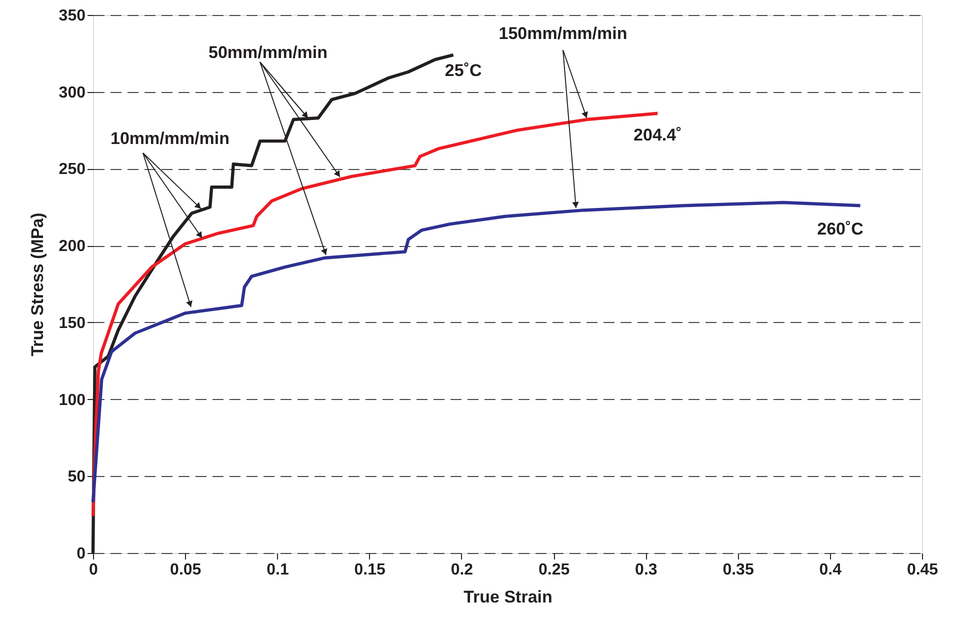 The width and height of the screenshot is (955, 625). I want to click on x-tick-label: 0.4, so click(830, 570).